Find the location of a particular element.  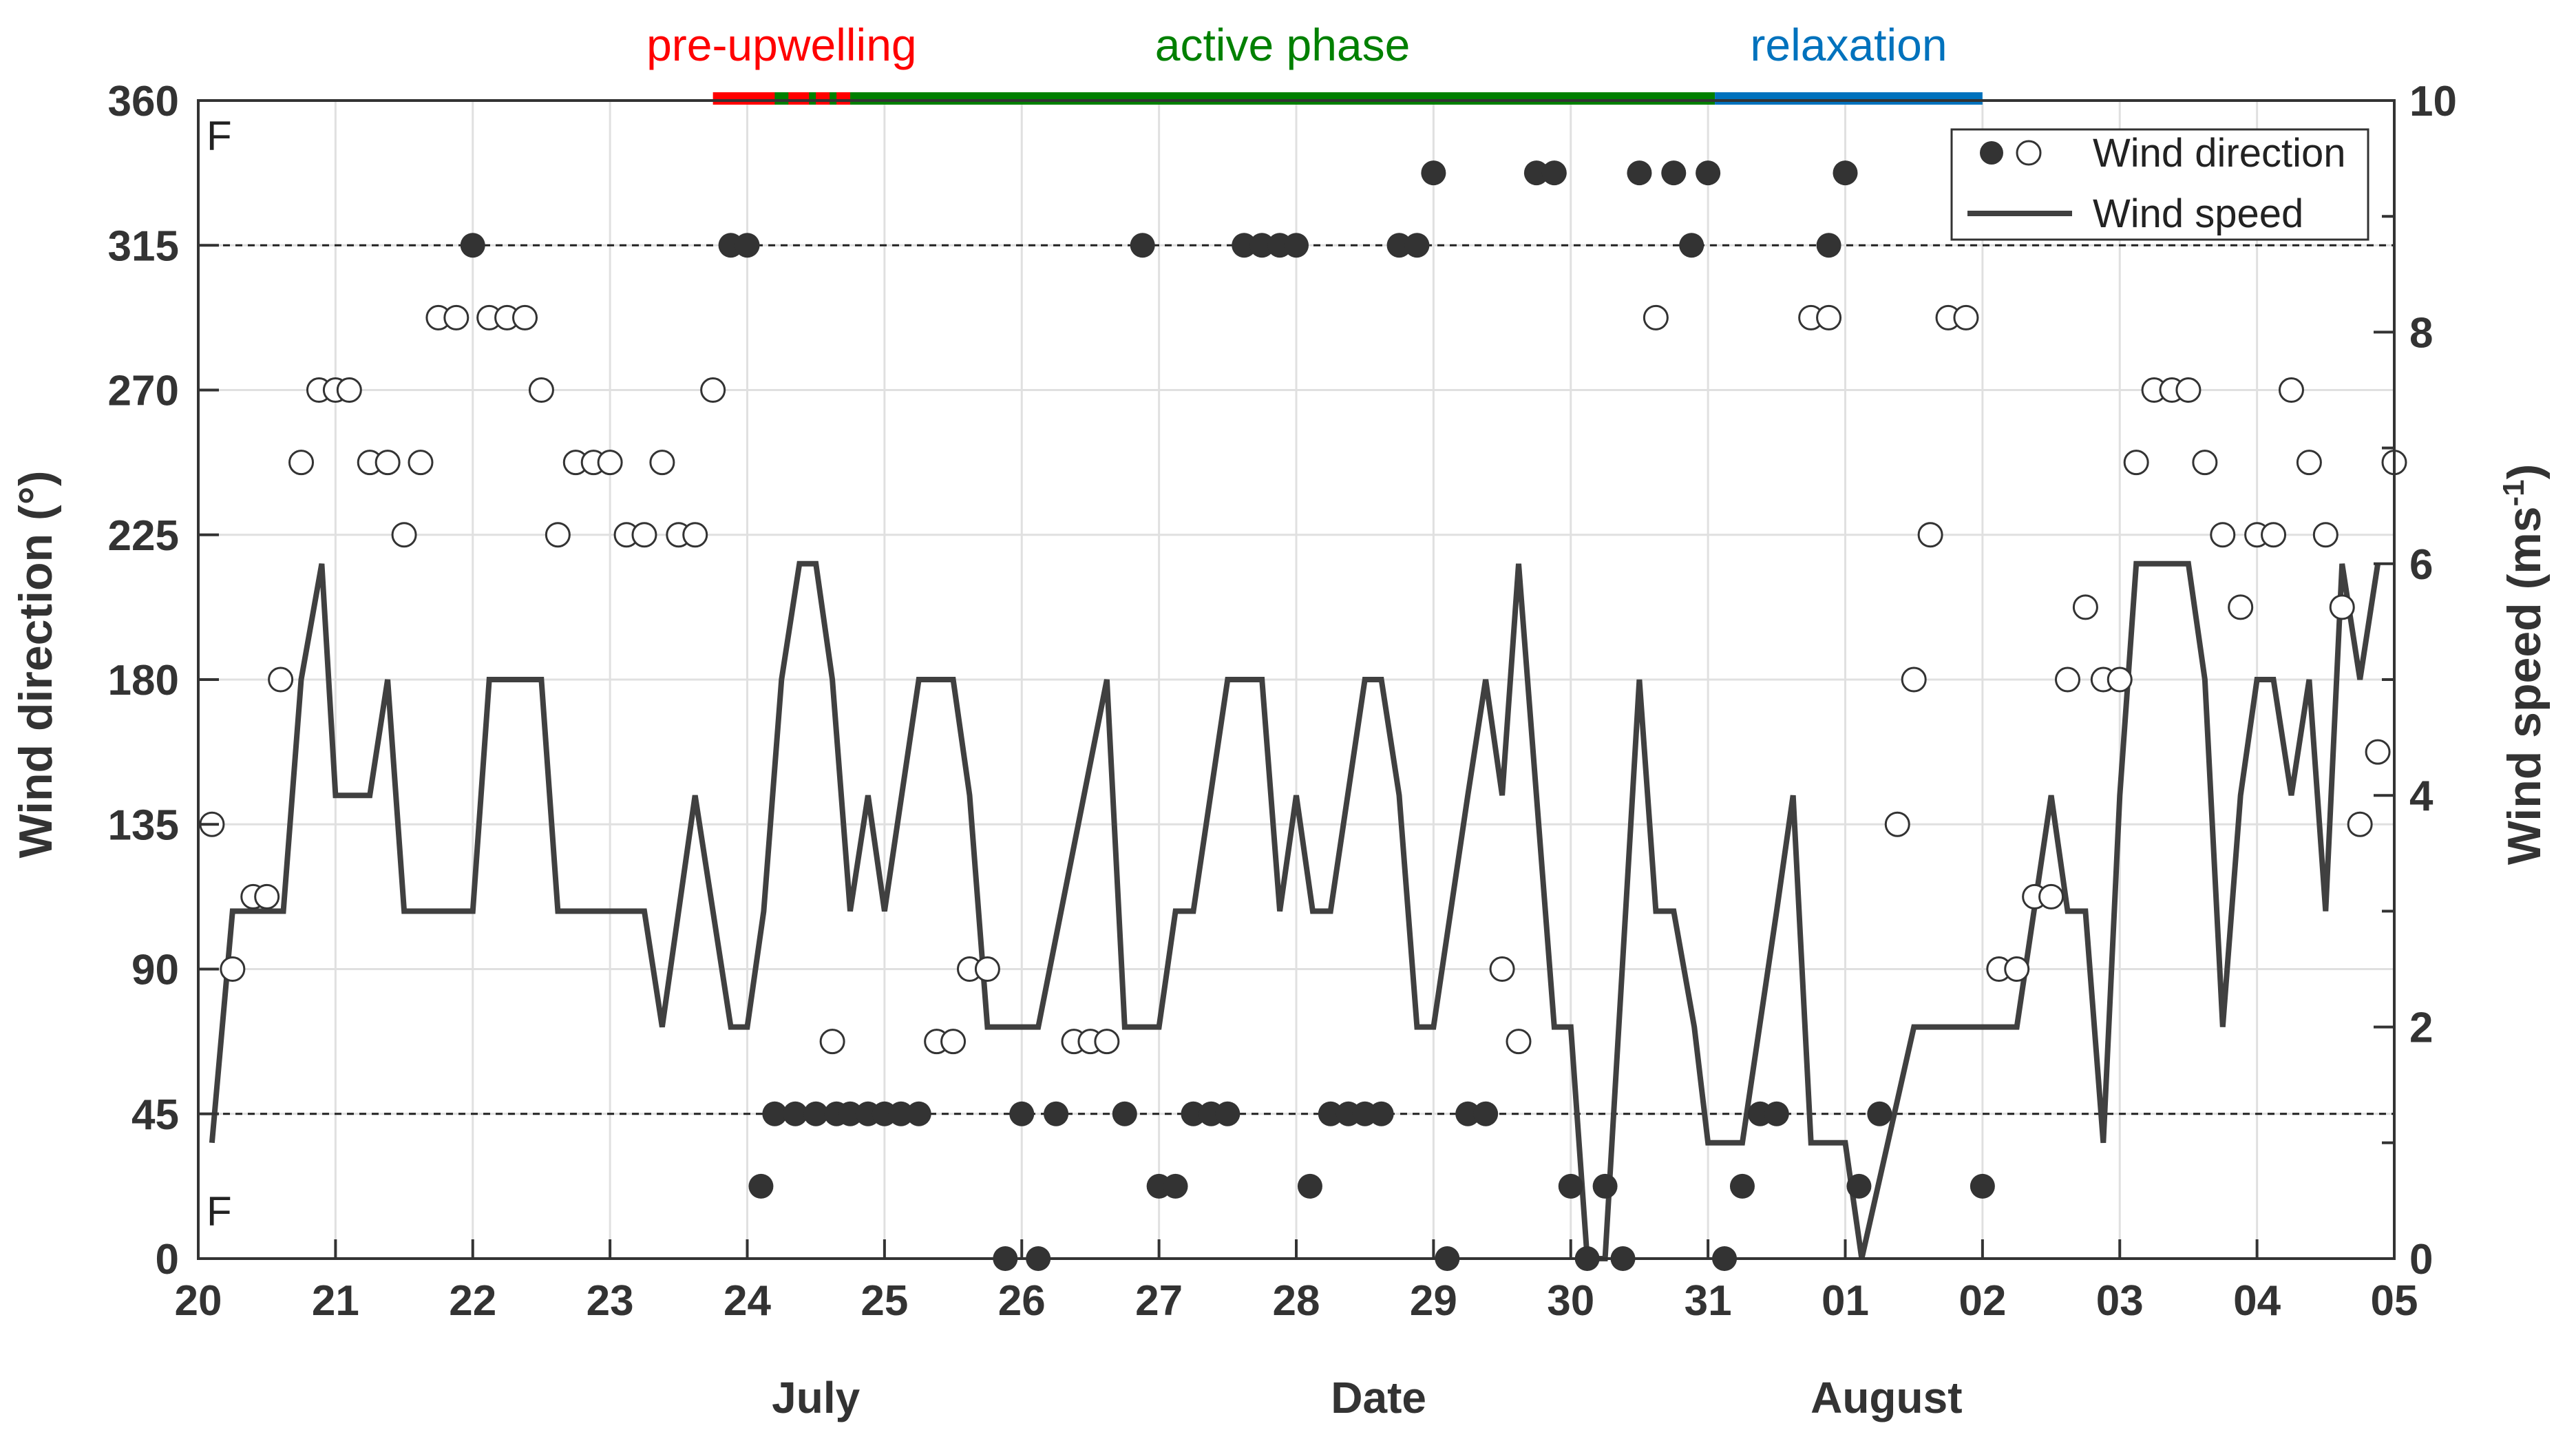

x-tick-label: 29 is located at coordinates (1434, 1301).